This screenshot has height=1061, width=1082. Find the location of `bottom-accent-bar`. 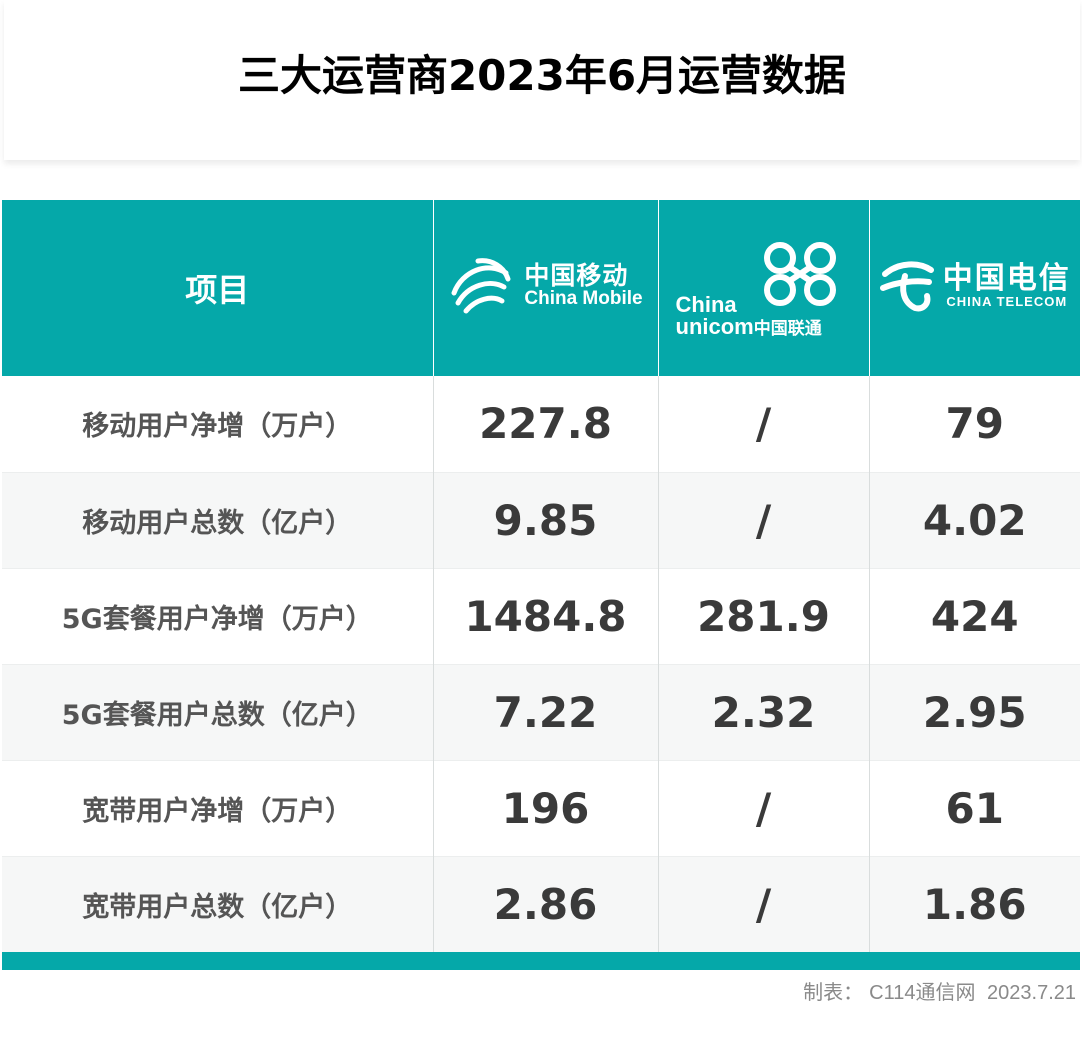

bottom-accent-bar is located at coordinates (541, 961).